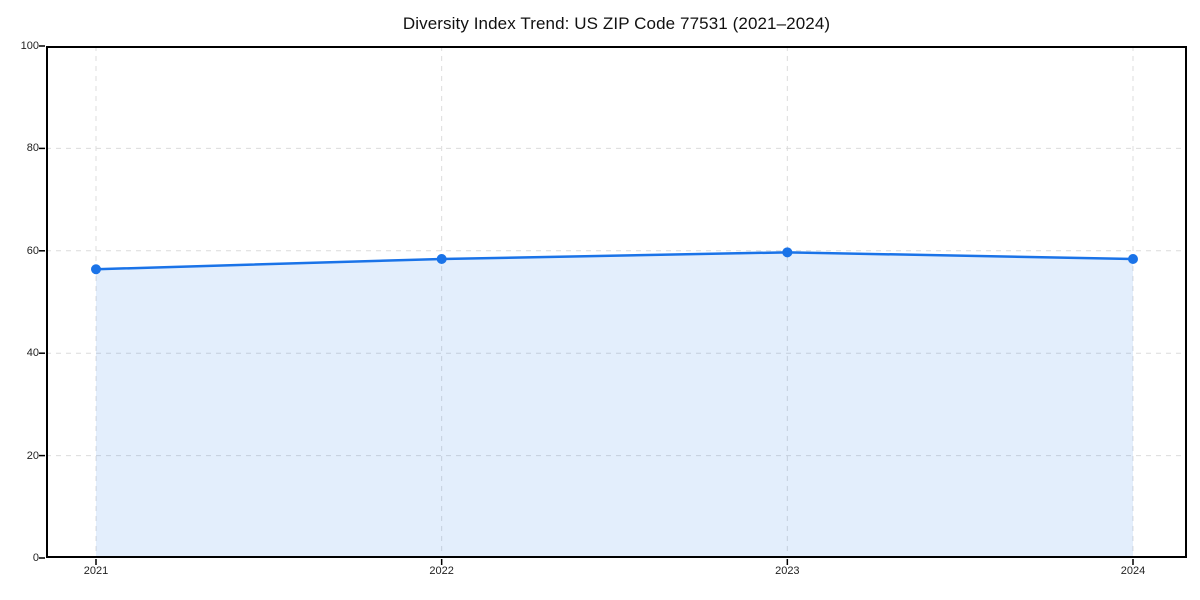 This screenshot has width=1200, height=600. Describe the element at coordinates (96, 571) in the screenshot. I see `xtick-label: 2021` at that location.